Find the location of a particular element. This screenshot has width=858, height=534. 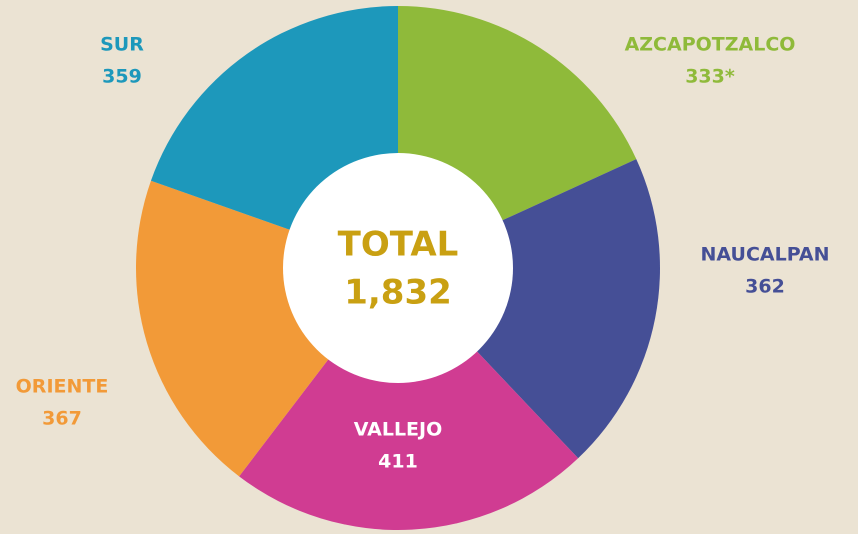

category-label: SUR is located at coordinates (122, 45).